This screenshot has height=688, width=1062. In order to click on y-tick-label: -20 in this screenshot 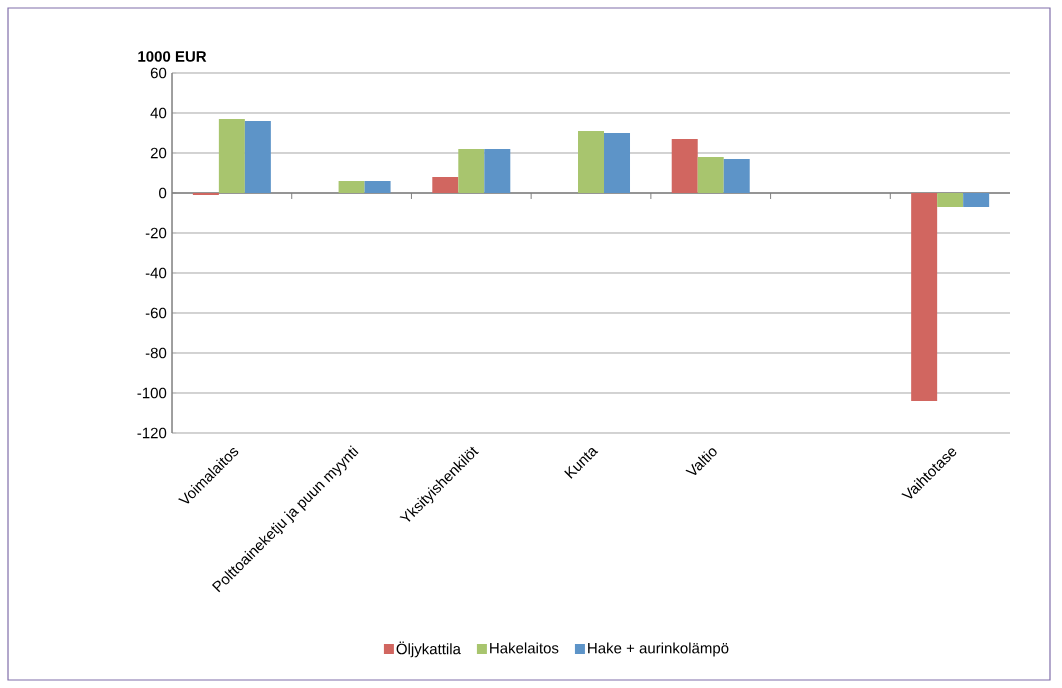, I will do `click(156, 233)`.